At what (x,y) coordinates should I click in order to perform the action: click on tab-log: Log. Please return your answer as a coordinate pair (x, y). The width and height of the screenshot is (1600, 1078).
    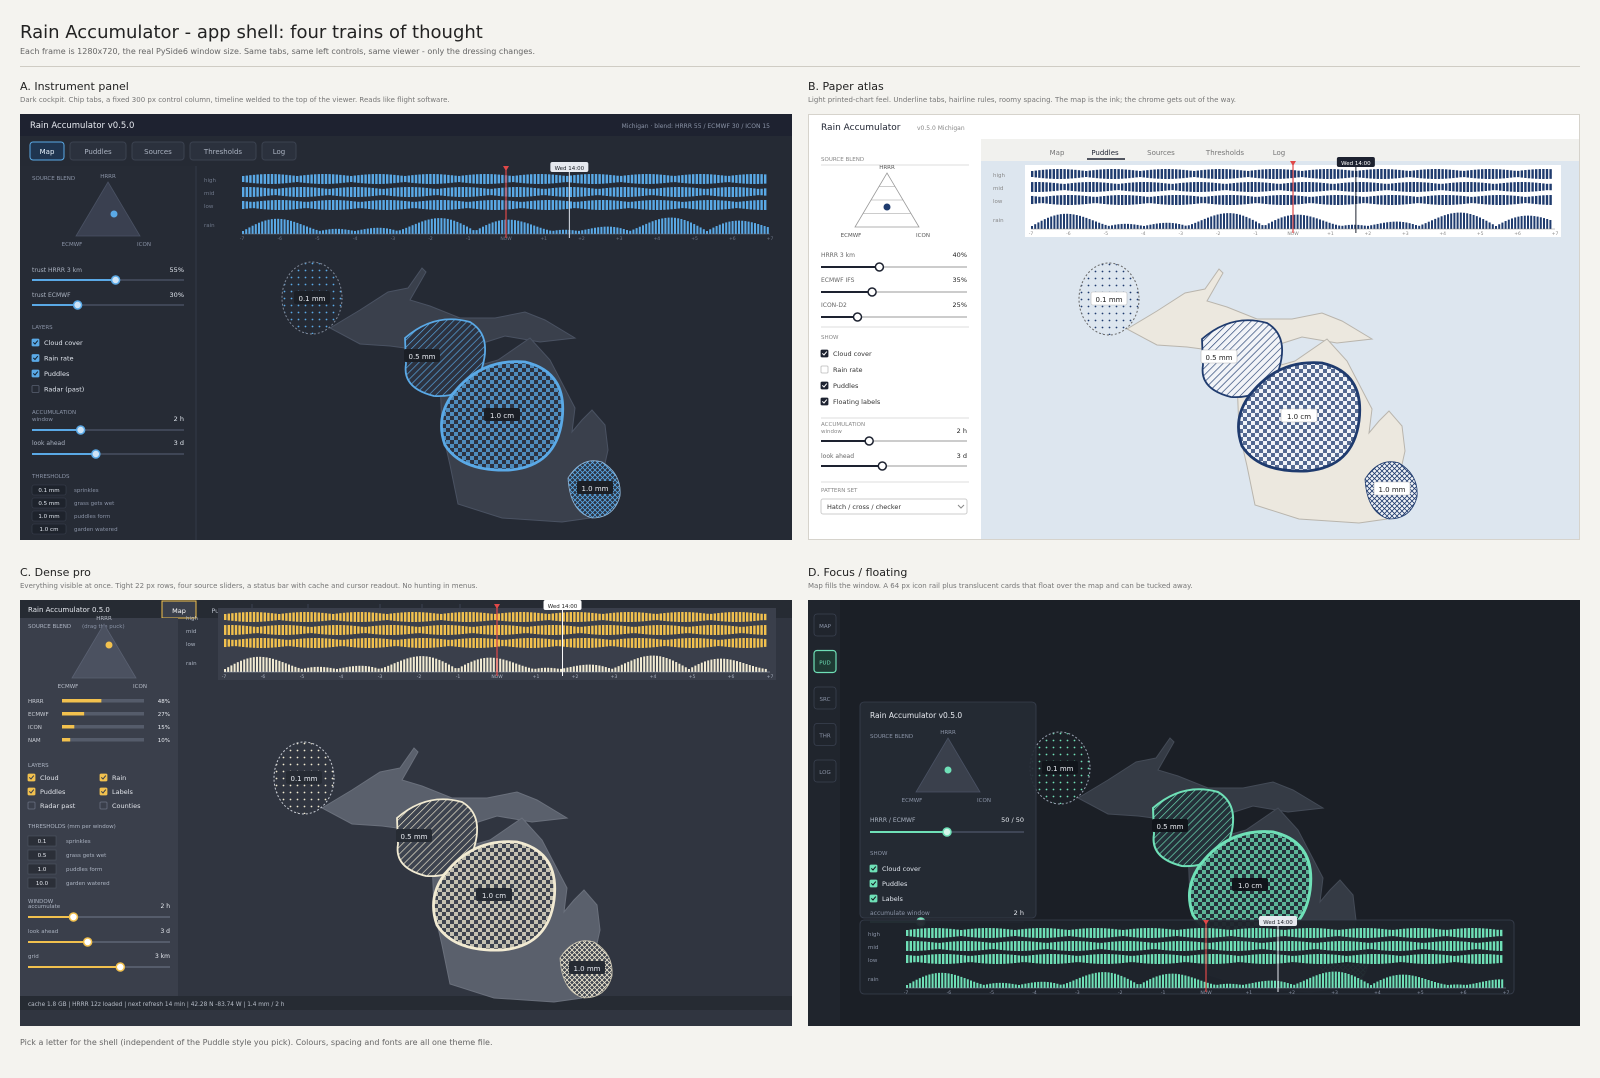
    Looking at the image, I should click on (1279, 153).